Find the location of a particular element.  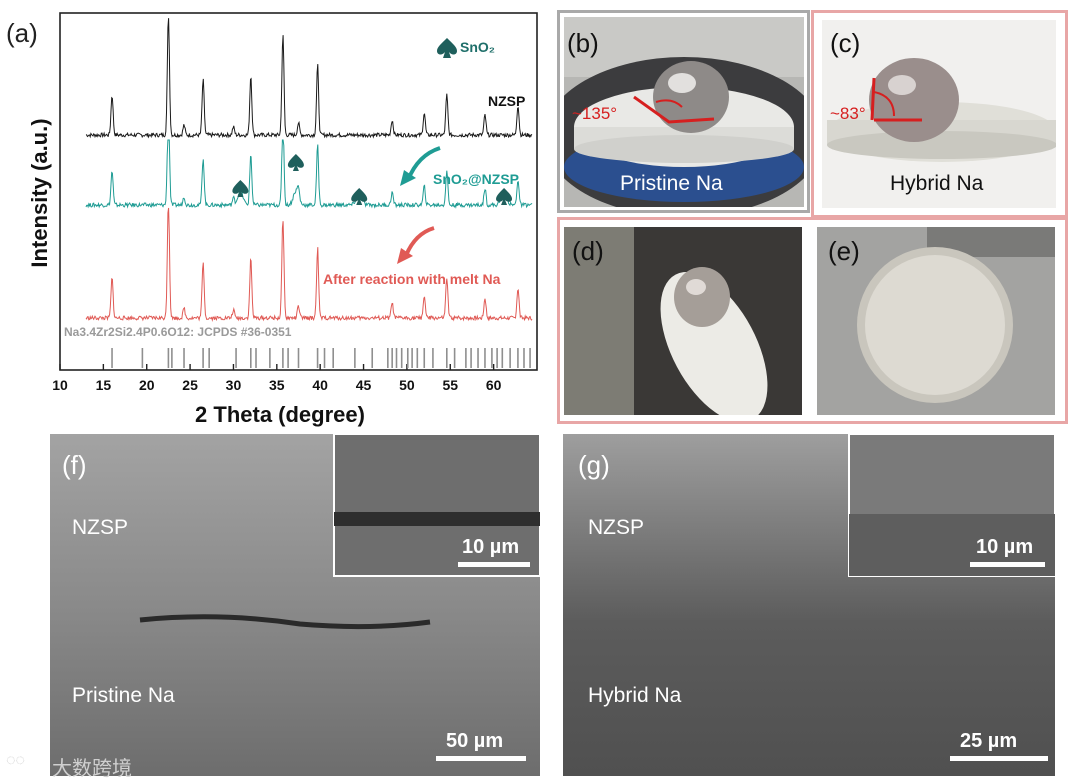

panel-de-frame is located at coordinates (812, 320).